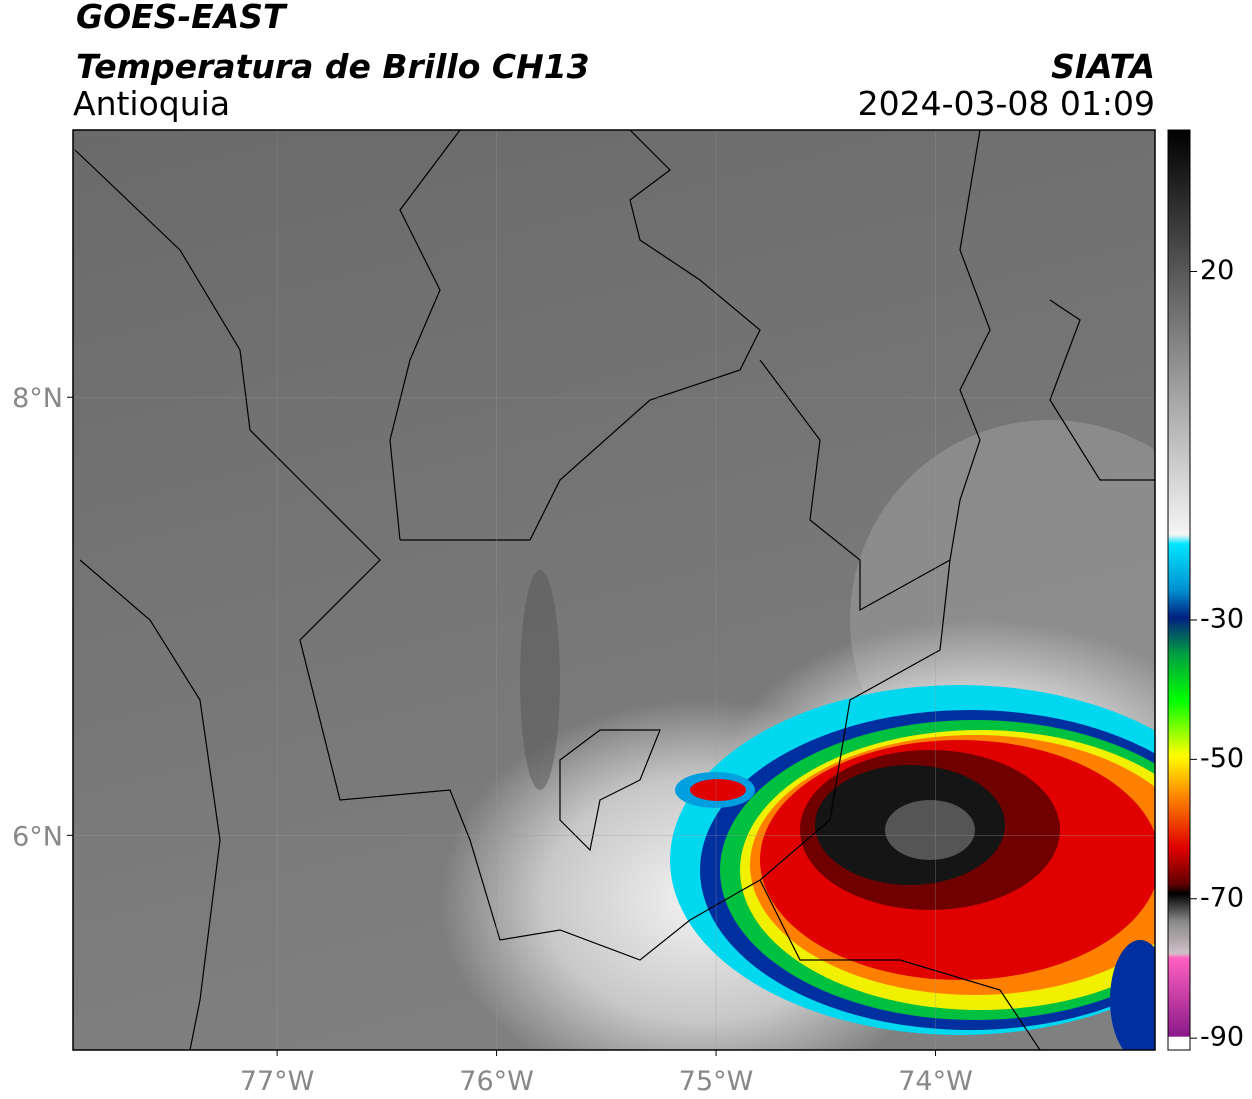 The image size is (1252, 1099). Describe the element at coordinates (1222, 618) in the screenshot. I see `colorbar-tick-label: -30` at that location.